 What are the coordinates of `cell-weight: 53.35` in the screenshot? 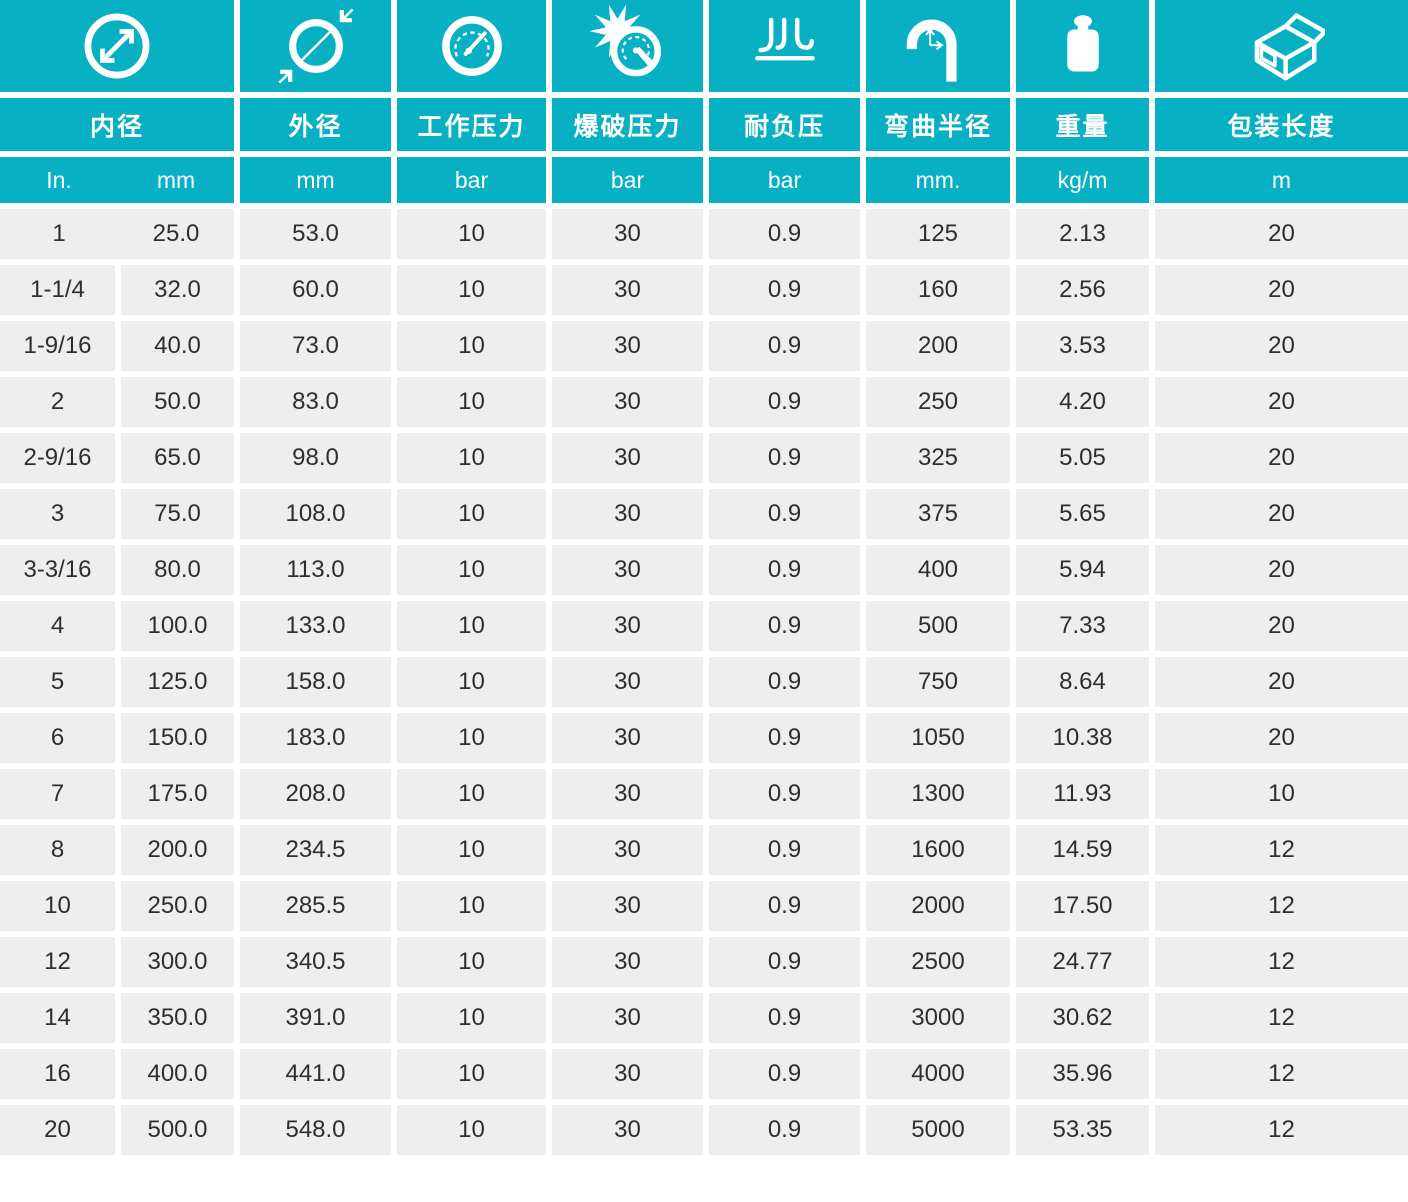 It's located at (1082, 1130).